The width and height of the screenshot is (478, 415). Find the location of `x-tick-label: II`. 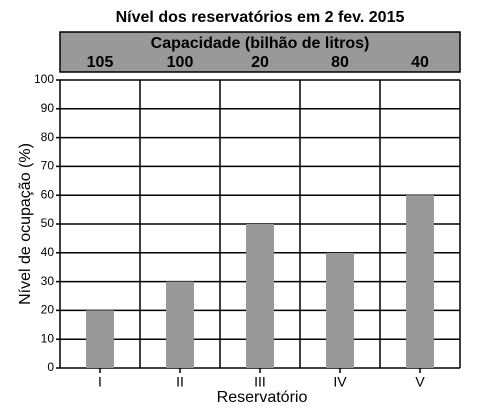

x-tick-label: II is located at coordinates (180, 382).